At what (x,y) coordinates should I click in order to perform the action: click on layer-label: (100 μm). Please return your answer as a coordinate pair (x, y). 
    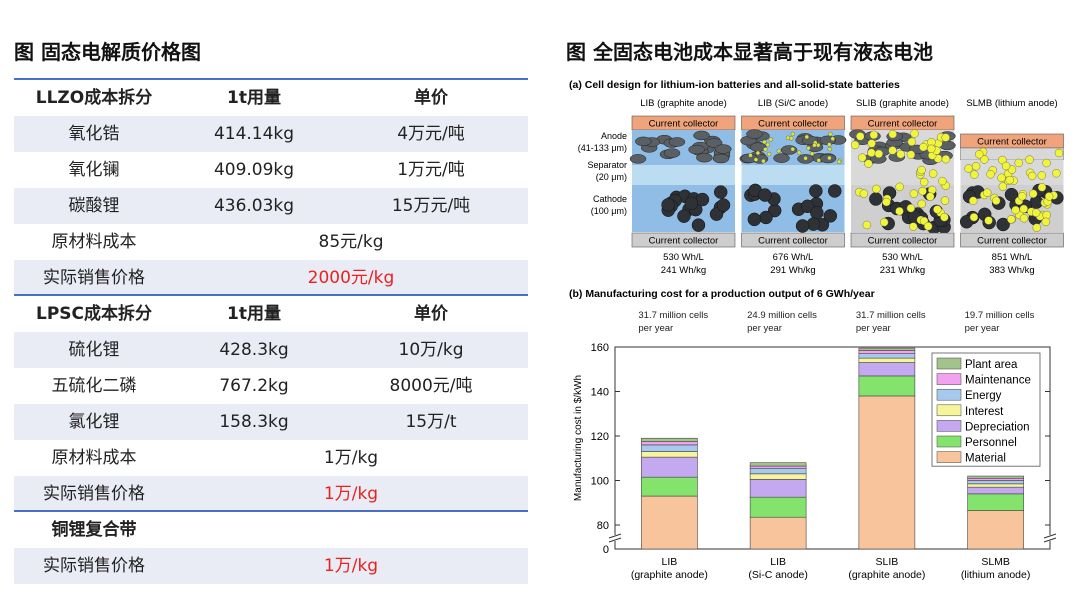
    Looking at the image, I should click on (609, 211).